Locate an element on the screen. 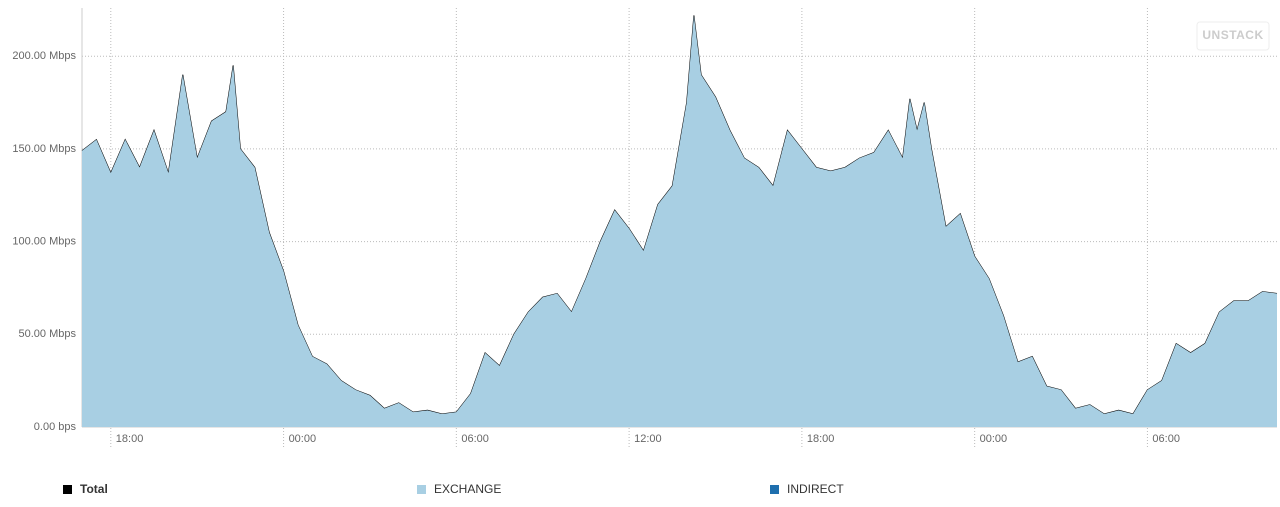 Image resolution: width=1280 pixels, height=507 pixels. y-tick-label: 50.00 Mbps is located at coordinates (48, 334).